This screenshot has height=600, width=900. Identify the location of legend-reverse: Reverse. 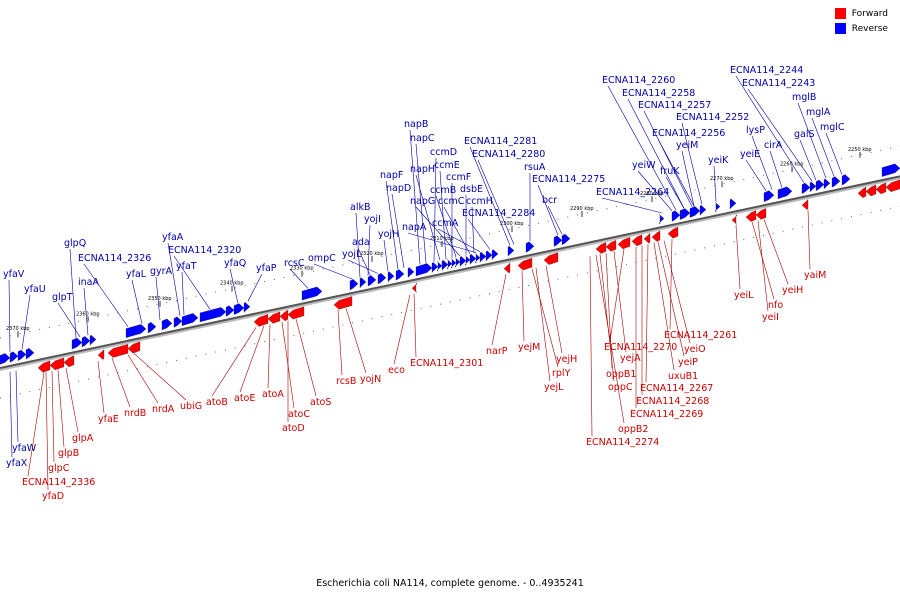
(861, 28).